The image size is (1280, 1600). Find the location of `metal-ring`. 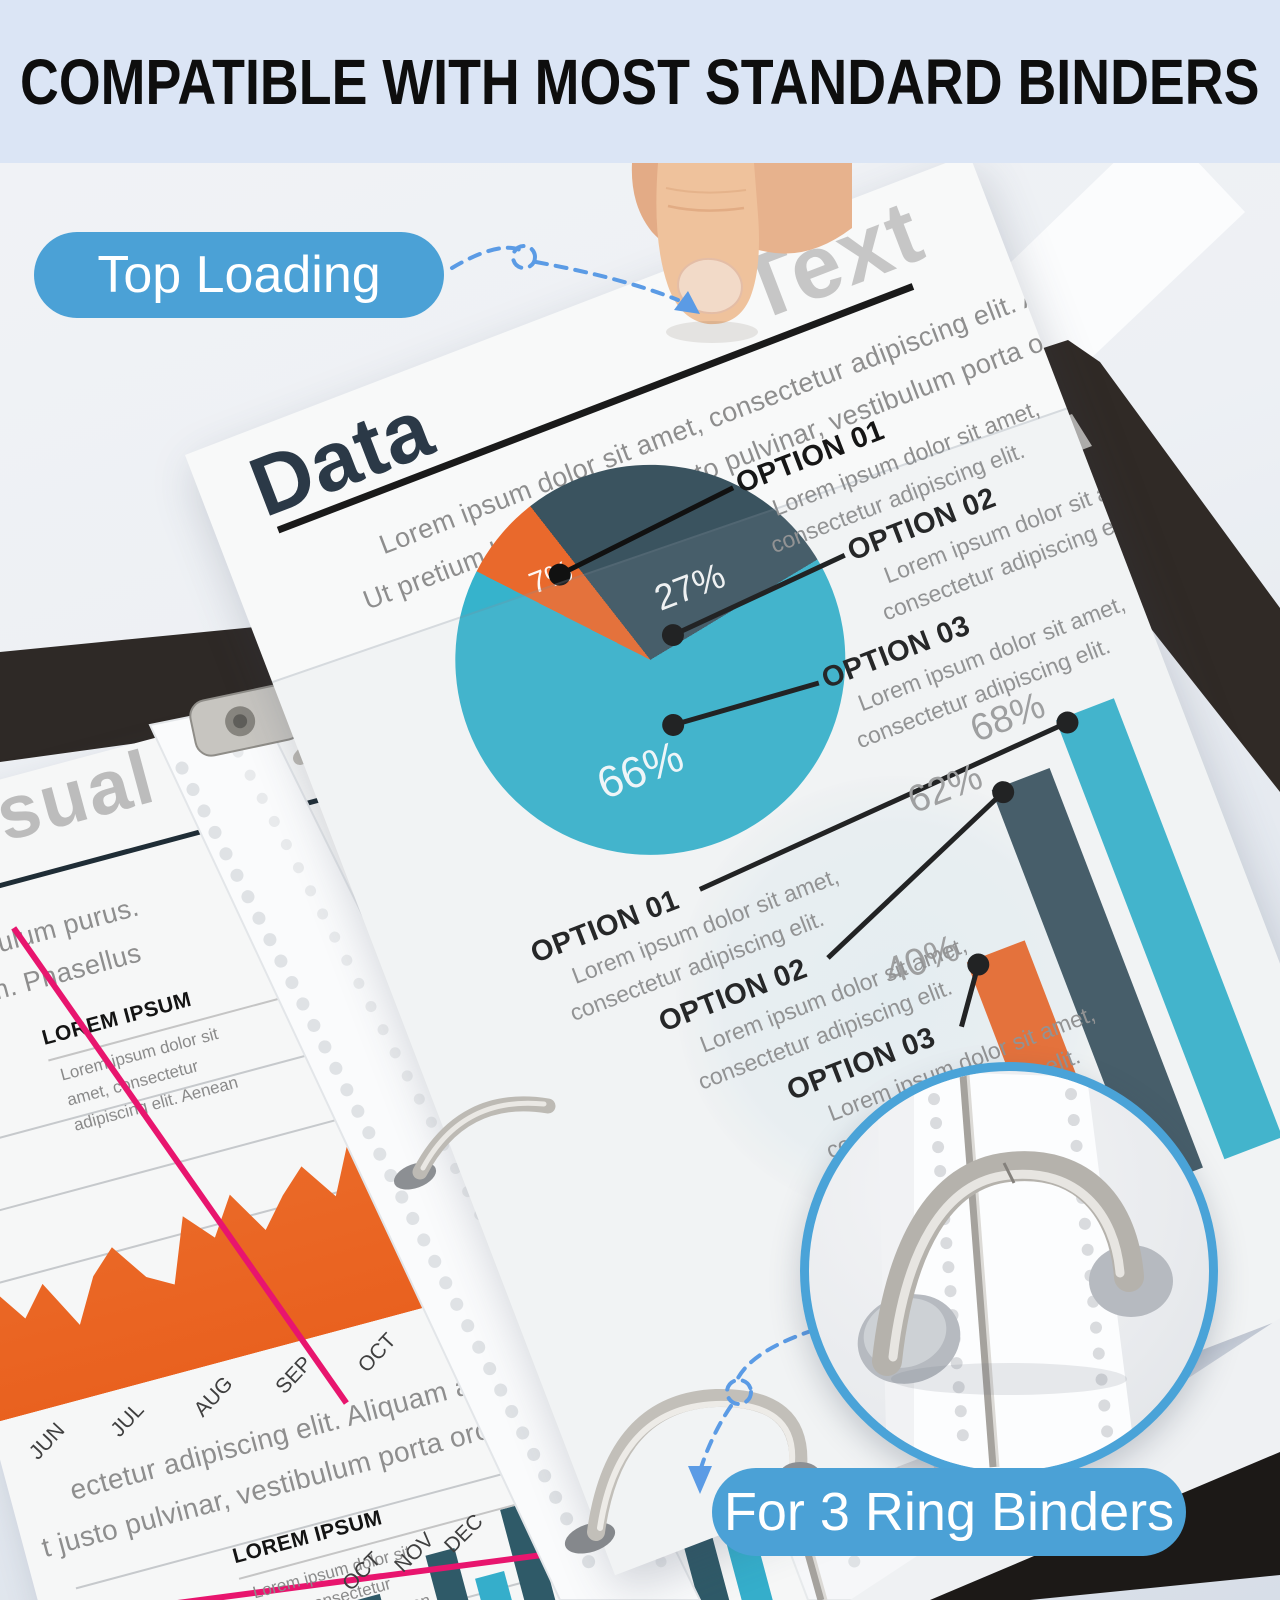

metal-ring is located at coordinates (1008, 1263).